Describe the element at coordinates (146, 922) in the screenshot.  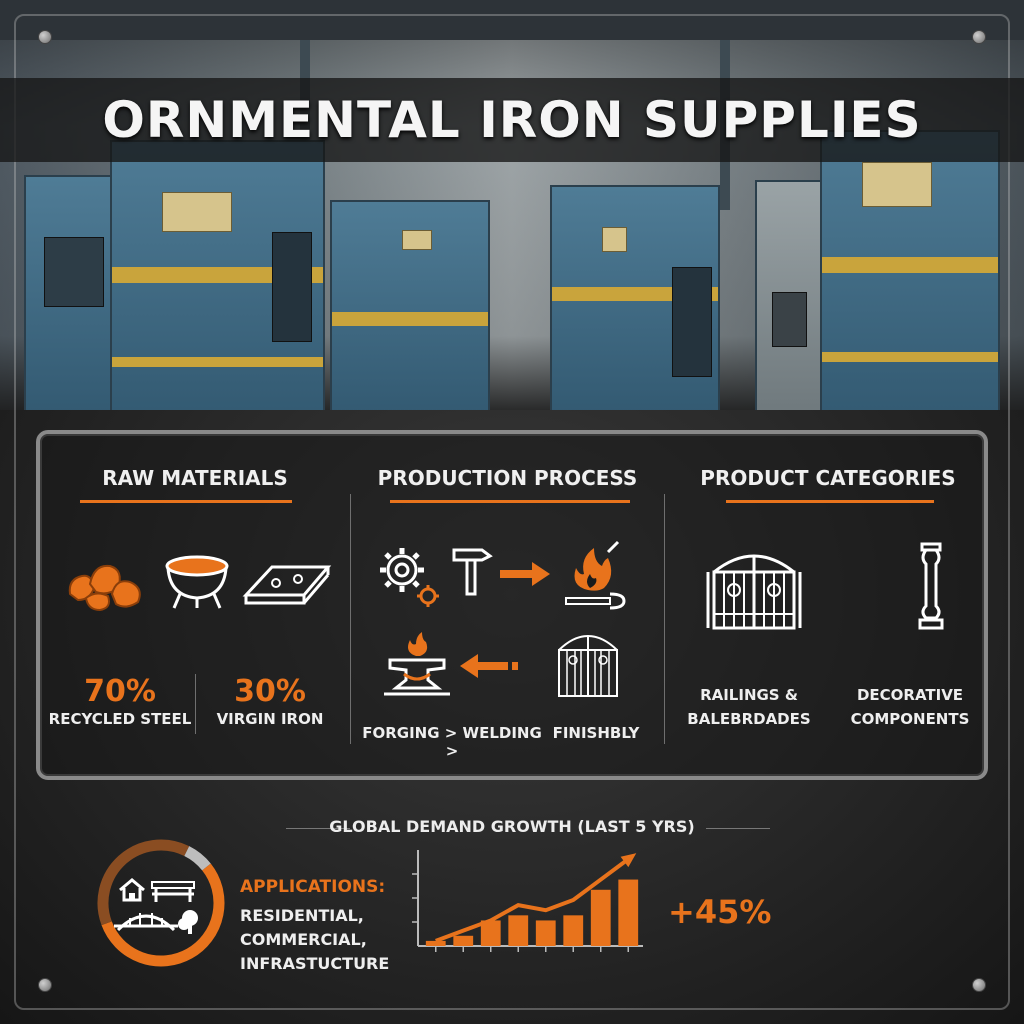
I see `bridge-icon` at that location.